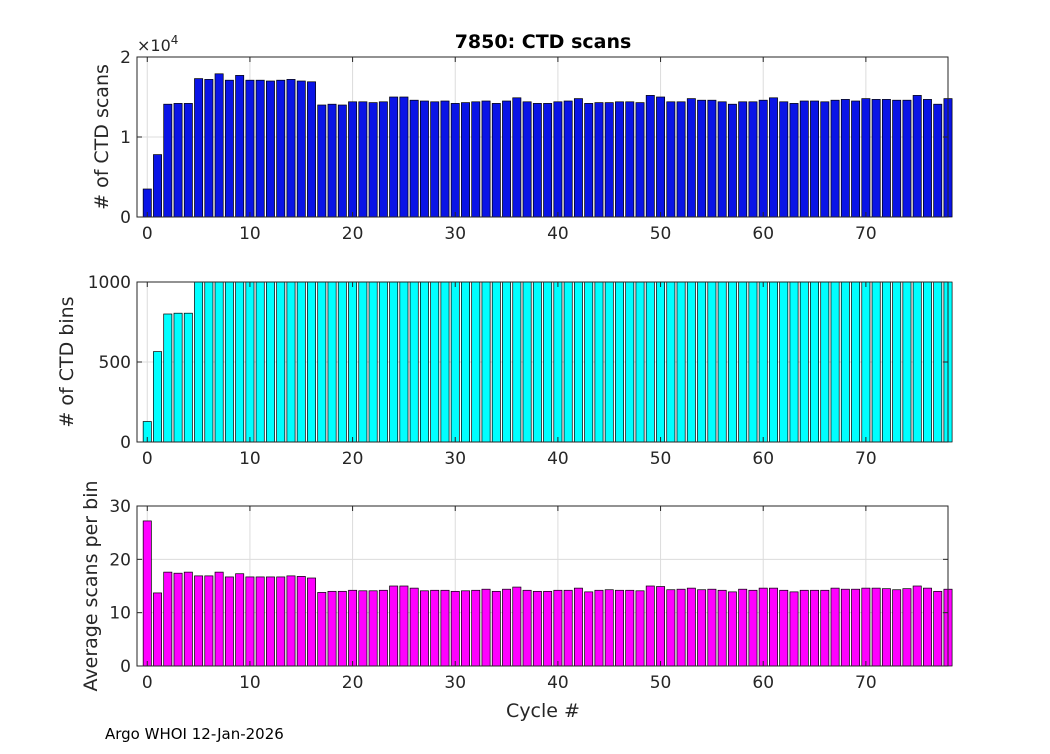 The width and height of the screenshot is (1050, 754). Describe the element at coordinates (175, 40) in the screenshot. I see `y-multiplier-exponent: 4` at that location.